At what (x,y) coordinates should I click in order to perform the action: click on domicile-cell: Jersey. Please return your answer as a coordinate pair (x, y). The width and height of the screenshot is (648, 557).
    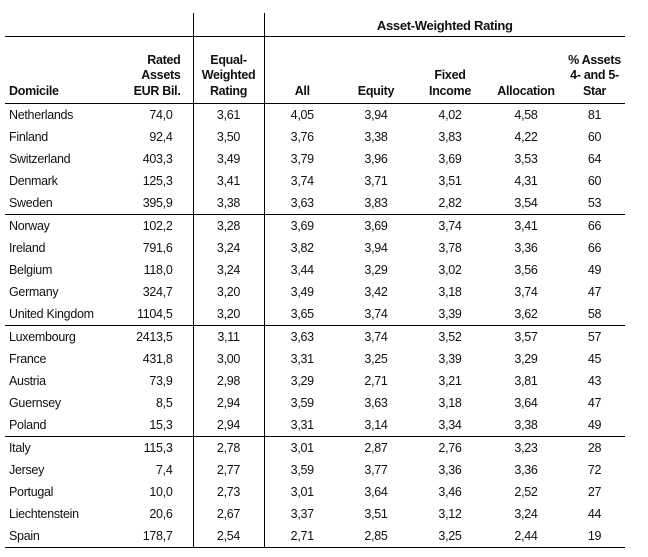
    Looking at the image, I should click on (27, 470).